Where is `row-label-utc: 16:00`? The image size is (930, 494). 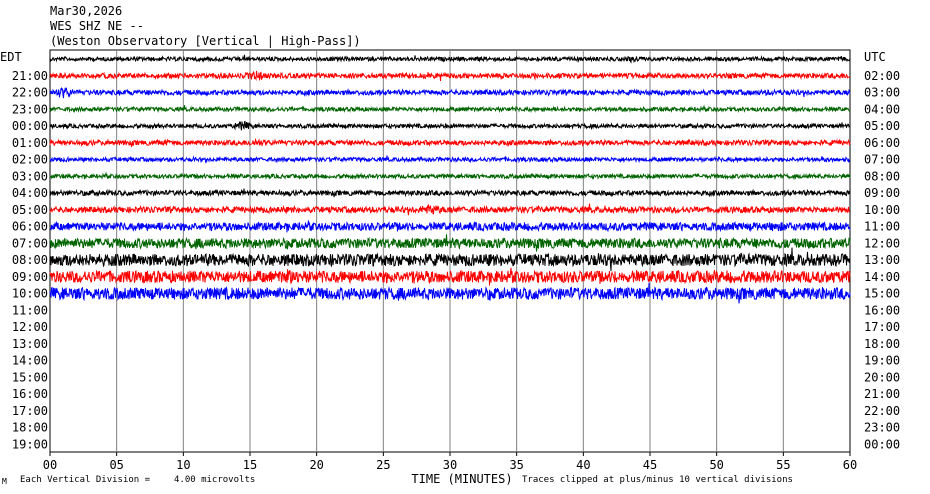
row-label-utc: 16:00 is located at coordinates (882, 310).